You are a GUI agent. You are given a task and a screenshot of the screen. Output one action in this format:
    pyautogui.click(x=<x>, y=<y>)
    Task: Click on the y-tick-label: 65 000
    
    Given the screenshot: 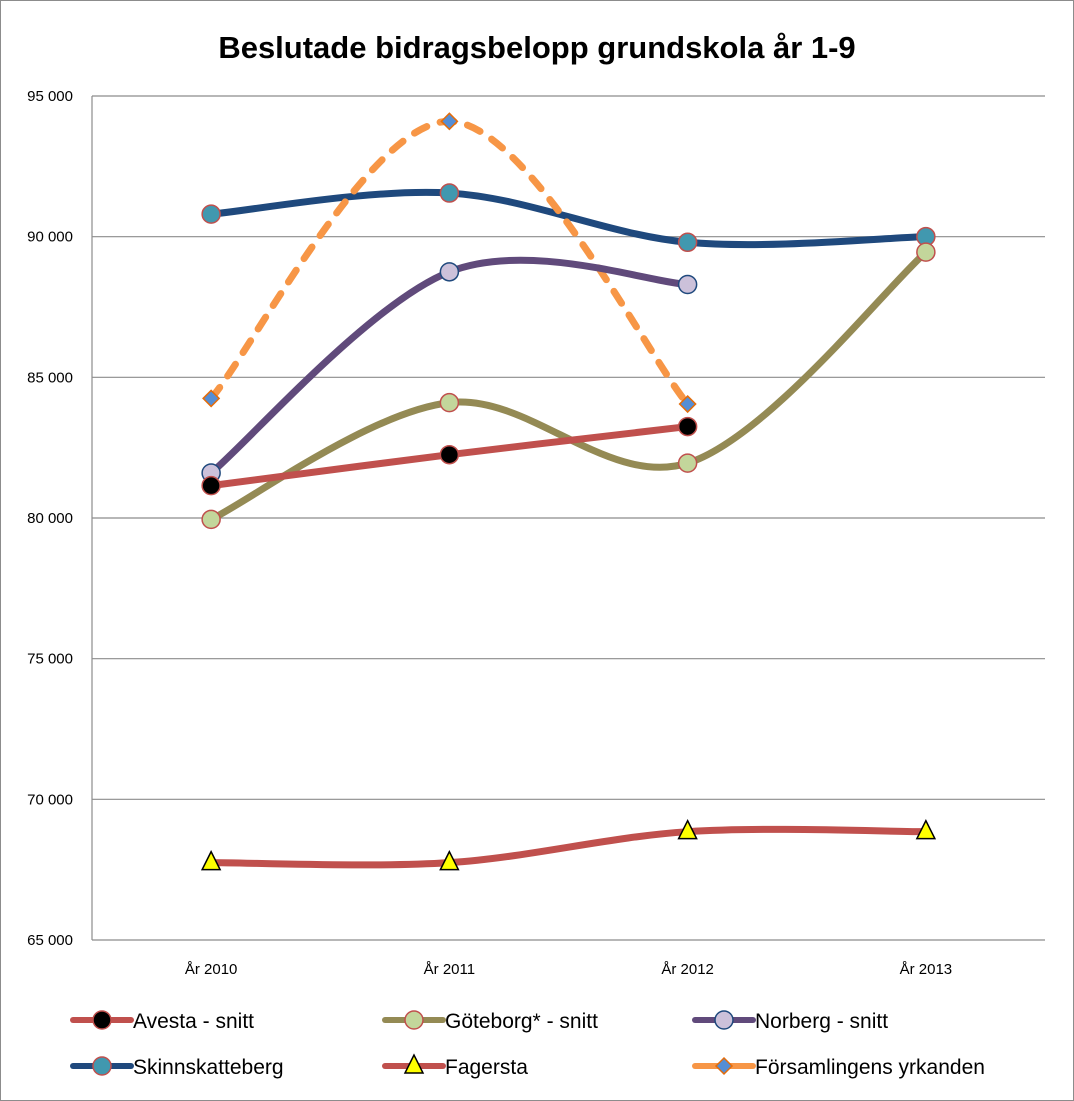 What is the action you would take?
    pyautogui.click(x=50, y=940)
    